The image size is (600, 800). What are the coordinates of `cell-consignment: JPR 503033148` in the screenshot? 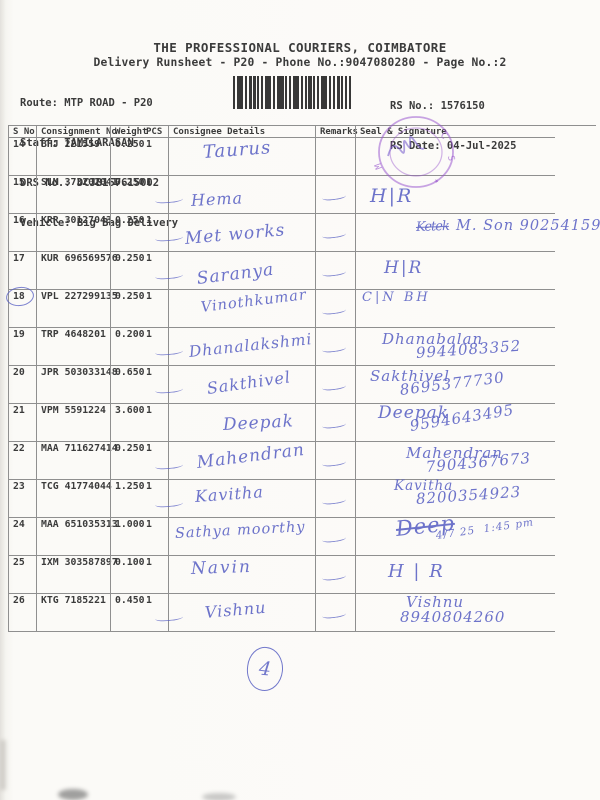 It's located at (77, 384).